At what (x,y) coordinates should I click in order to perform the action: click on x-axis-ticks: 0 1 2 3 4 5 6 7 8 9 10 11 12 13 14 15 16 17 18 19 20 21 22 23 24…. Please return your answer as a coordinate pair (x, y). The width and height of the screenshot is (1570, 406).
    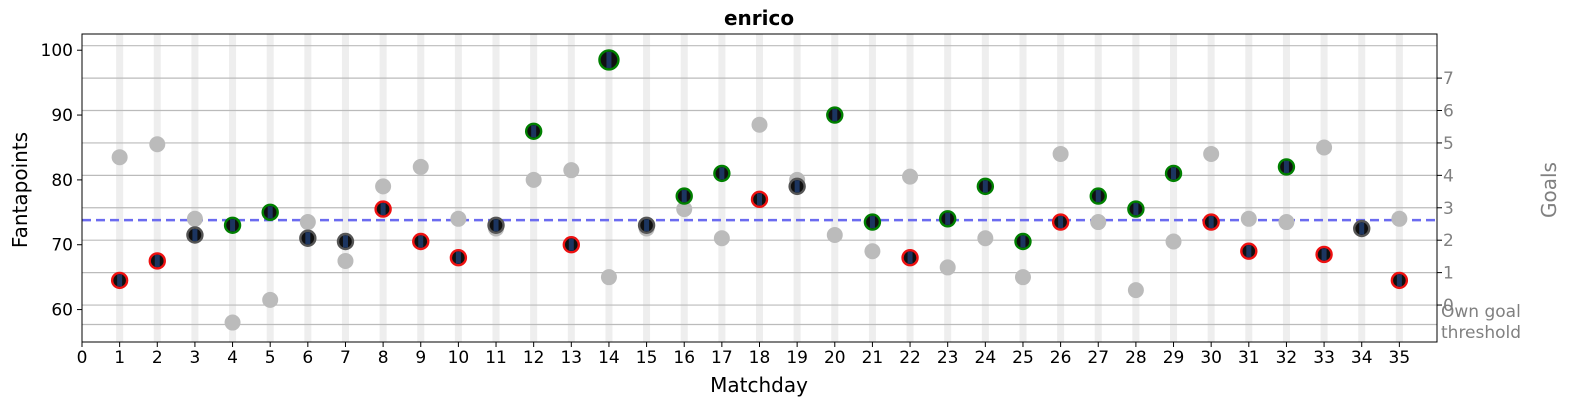
    Looking at the image, I should click on (744, 355).